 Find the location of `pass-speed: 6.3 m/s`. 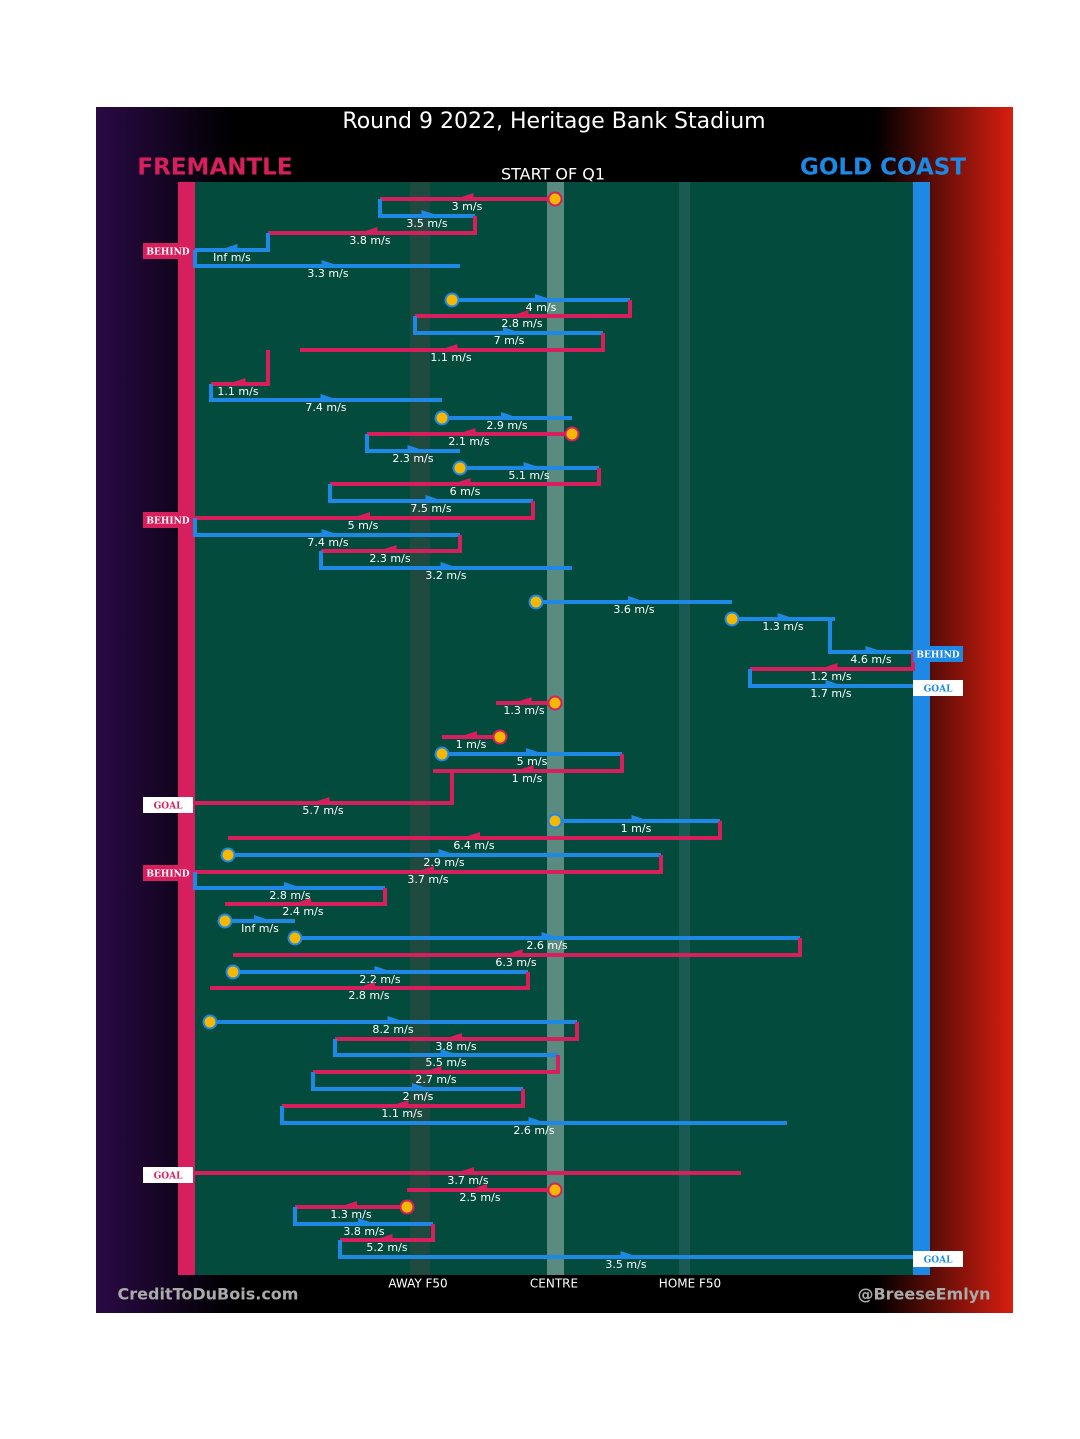

pass-speed: 6.3 m/s is located at coordinates (515, 962).